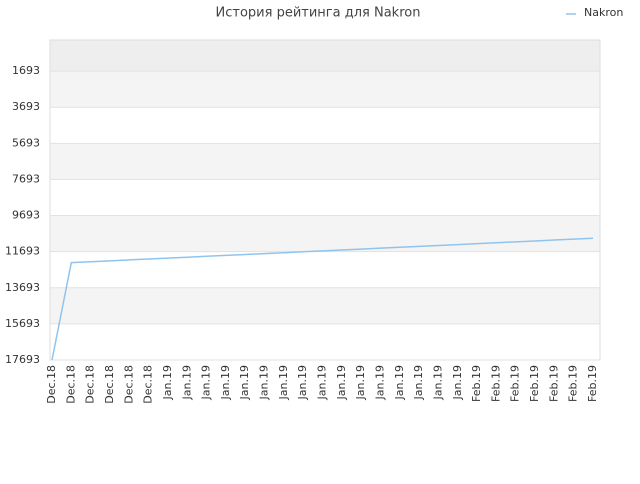 The height and width of the screenshot is (484, 640). Describe the element at coordinates (26, 70) in the screenshot. I see `y-tick-label: 1693` at that location.